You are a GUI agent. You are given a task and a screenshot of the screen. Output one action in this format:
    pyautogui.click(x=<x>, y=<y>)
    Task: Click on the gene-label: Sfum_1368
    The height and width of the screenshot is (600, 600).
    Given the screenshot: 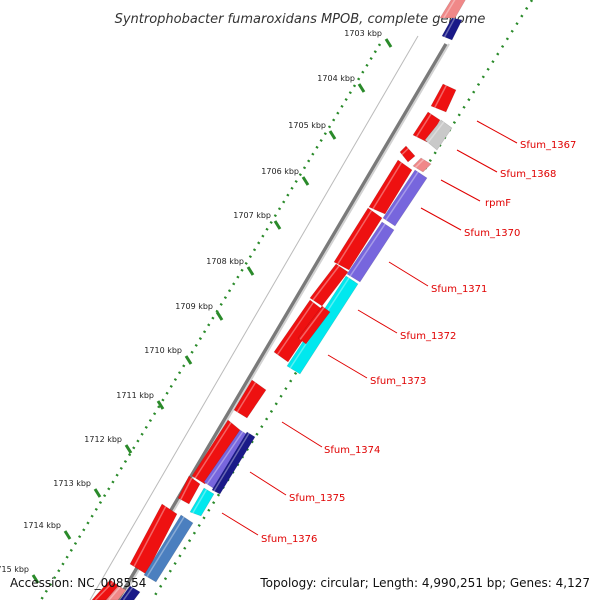 What is the action you would take?
    pyautogui.click(x=528, y=174)
    